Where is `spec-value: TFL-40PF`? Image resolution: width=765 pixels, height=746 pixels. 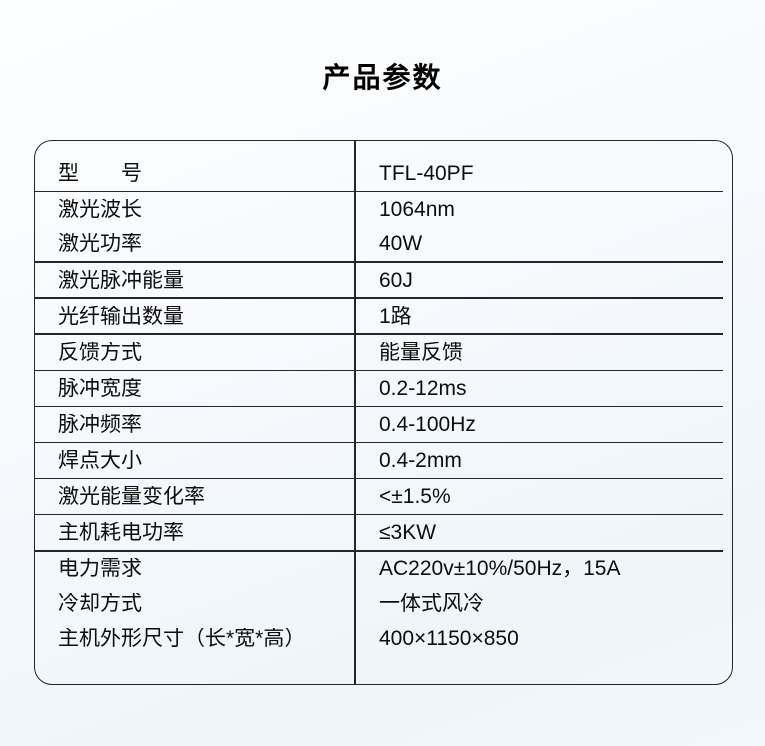 spec-value: TFL-40PF is located at coordinates (426, 173).